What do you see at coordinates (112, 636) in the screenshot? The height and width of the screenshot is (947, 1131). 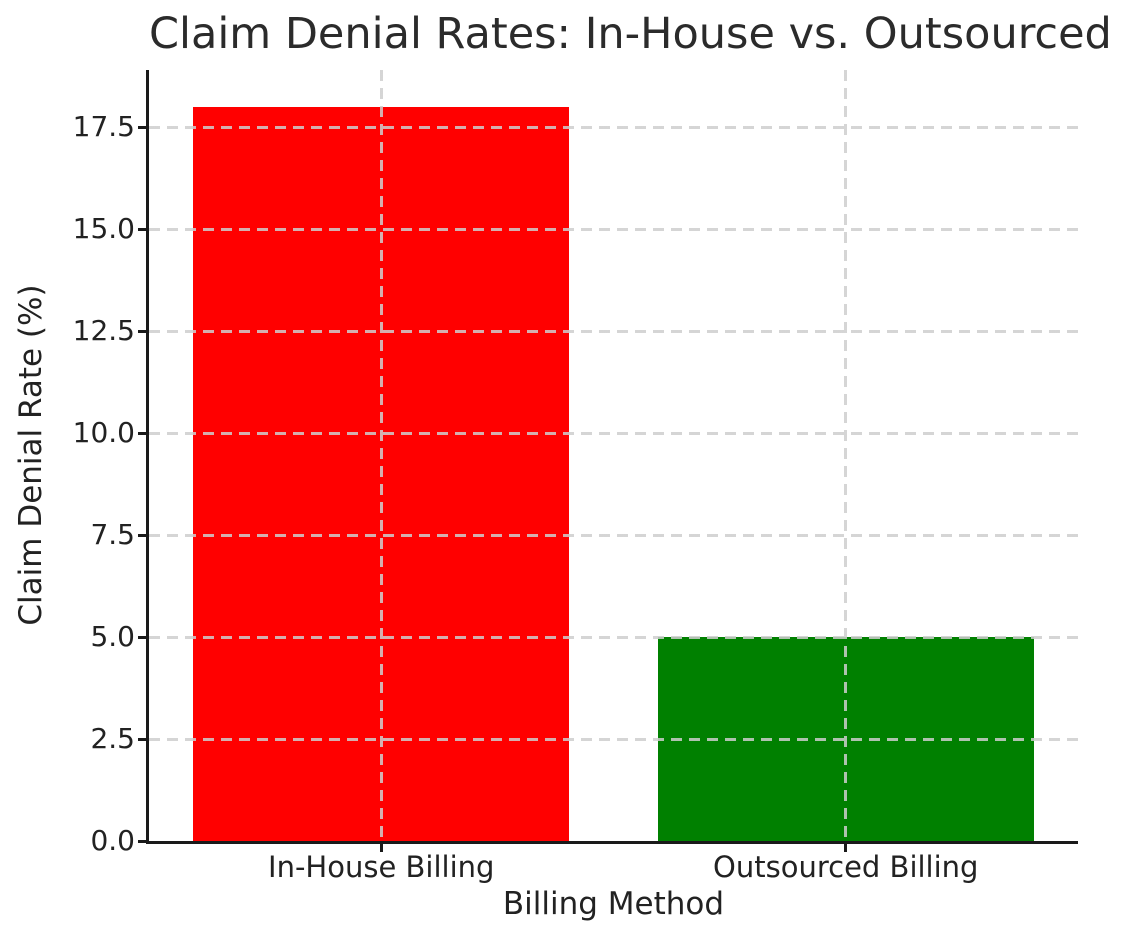 I see `y-tick-label: 5.0` at bounding box center [112, 636].